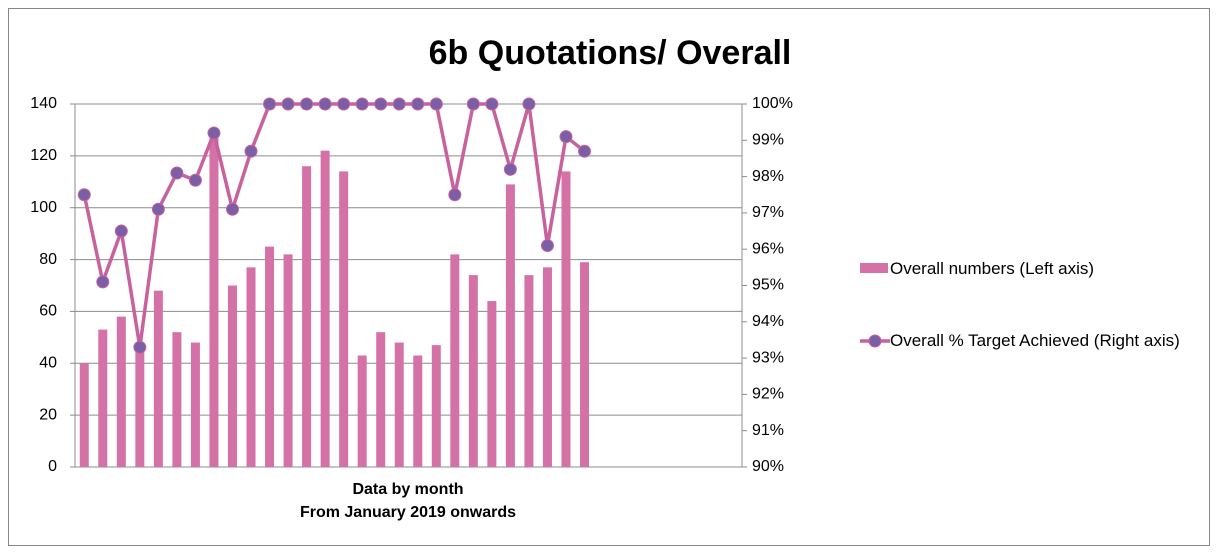 Image resolution: width=1218 pixels, height=554 pixels. I want to click on y2-tick-label: 99%, so click(768, 140).